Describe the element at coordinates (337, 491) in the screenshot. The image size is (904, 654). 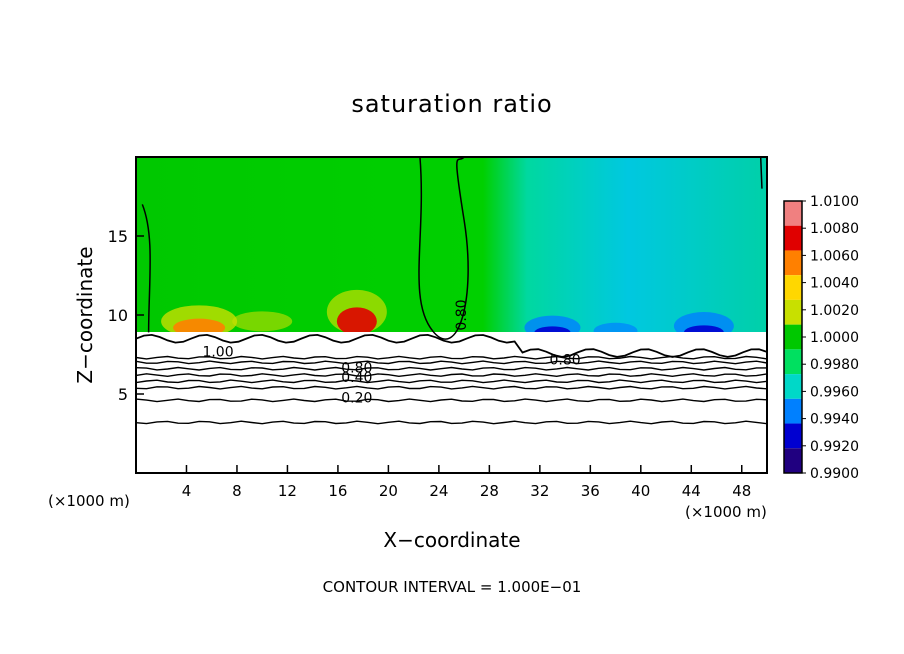
I see `x-tick-label: 16` at that location.